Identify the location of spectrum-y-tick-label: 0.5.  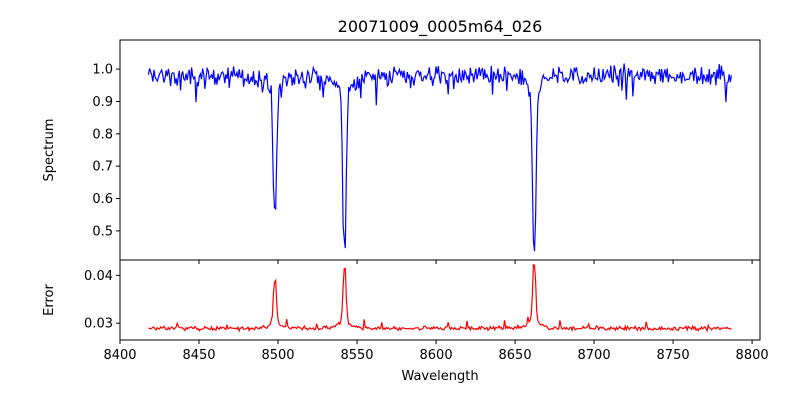
(102, 231).